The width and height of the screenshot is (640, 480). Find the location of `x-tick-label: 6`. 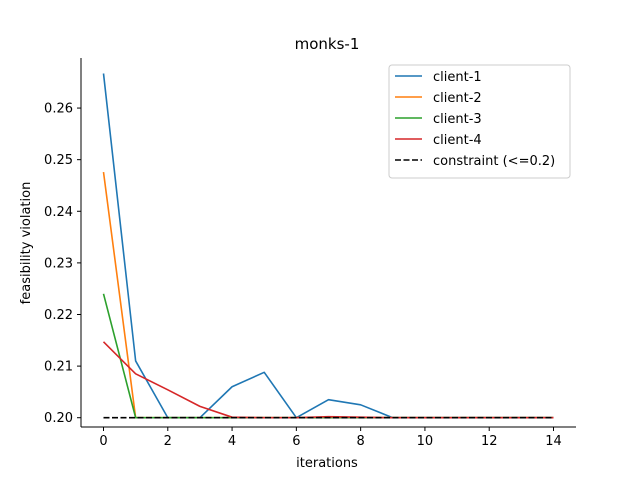

x-tick-label: 6 is located at coordinates (296, 441).